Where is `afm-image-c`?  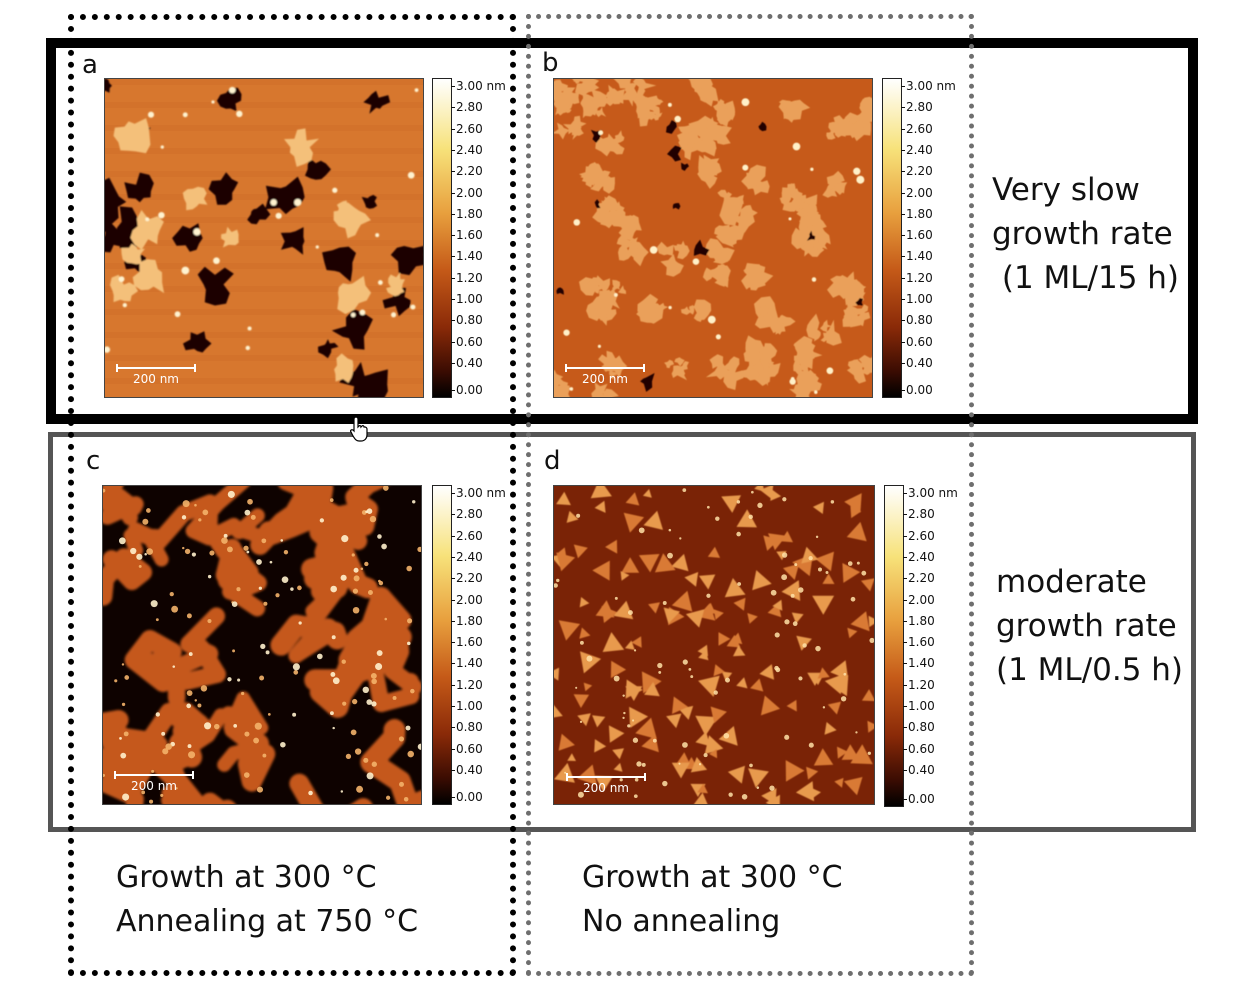 afm-image-c is located at coordinates (262, 645).